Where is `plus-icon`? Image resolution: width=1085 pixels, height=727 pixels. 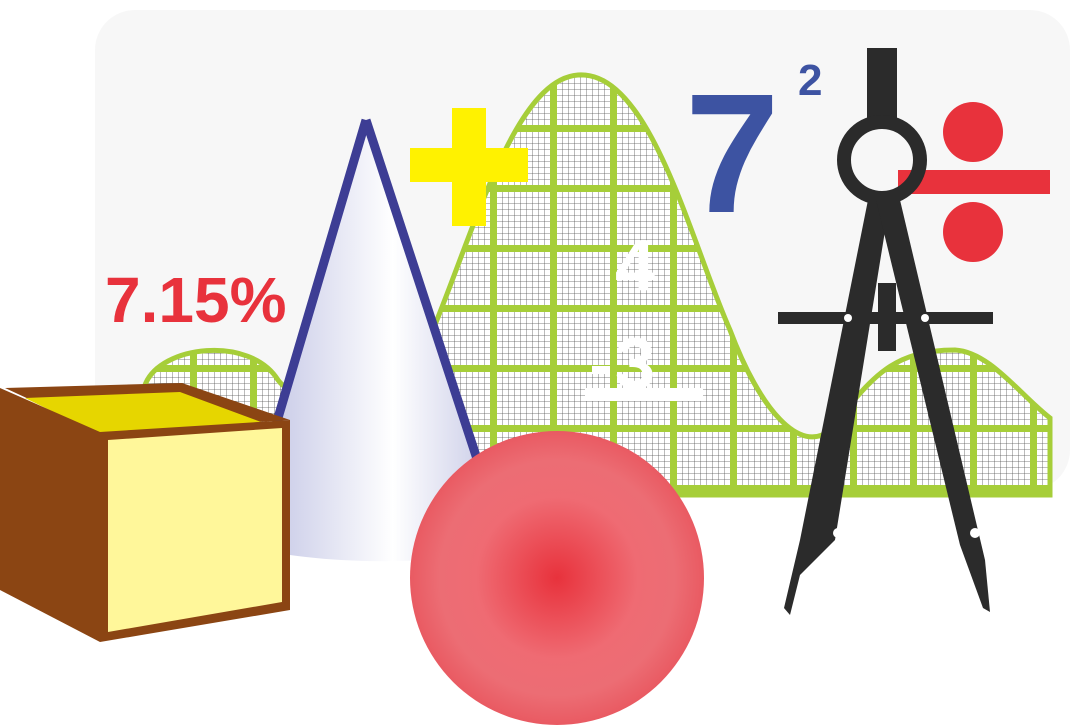 plus-icon is located at coordinates (469, 167).